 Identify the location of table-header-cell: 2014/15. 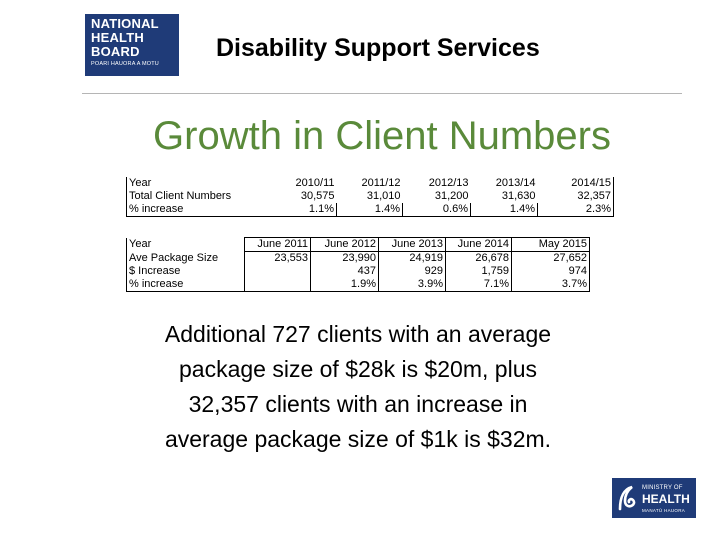
(575, 183).